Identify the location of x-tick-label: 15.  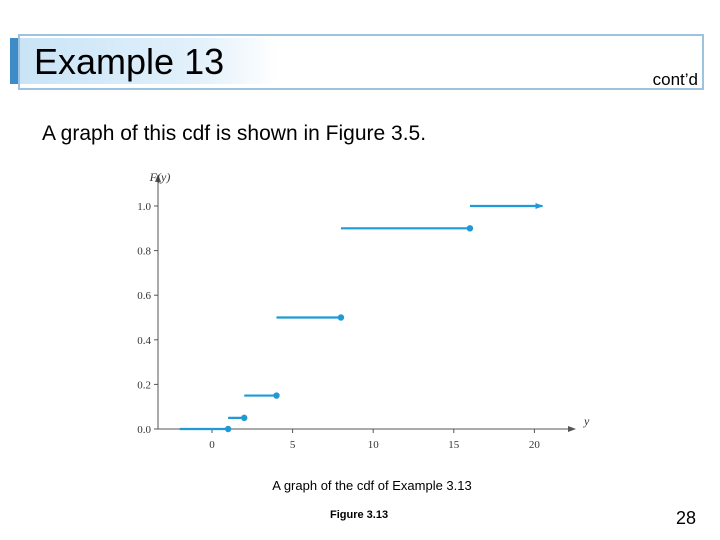
(454, 445).